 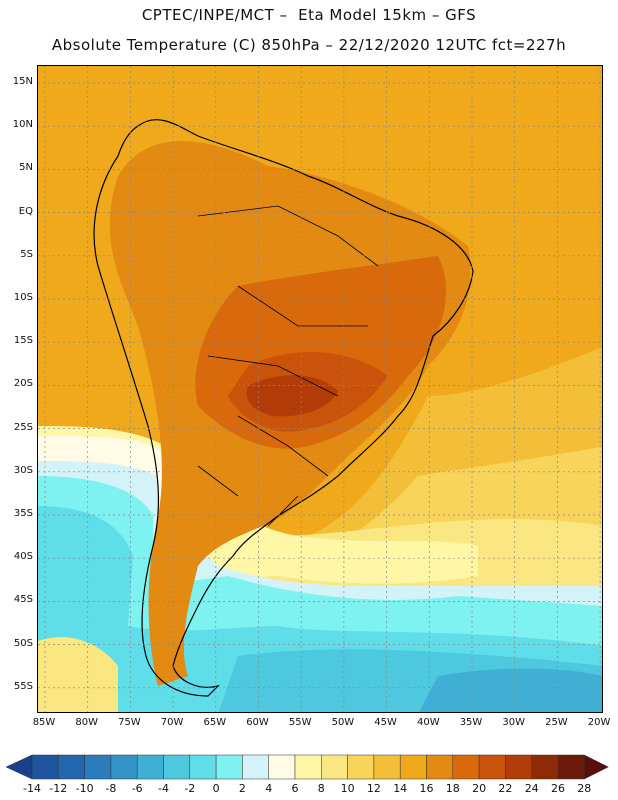 What do you see at coordinates (26, 254) in the screenshot?
I see `lat-label: 5S` at bounding box center [26, 254].